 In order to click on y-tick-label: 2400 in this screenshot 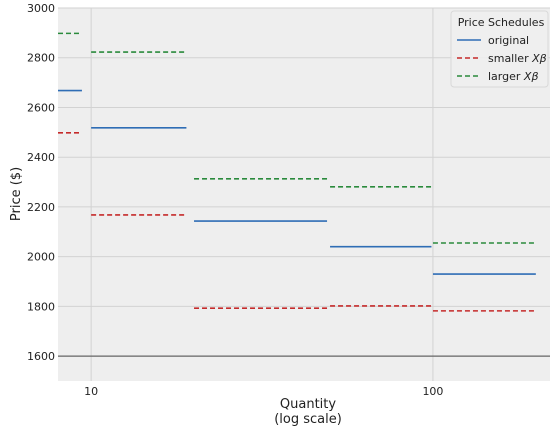, I will do `click(41, 157)`.